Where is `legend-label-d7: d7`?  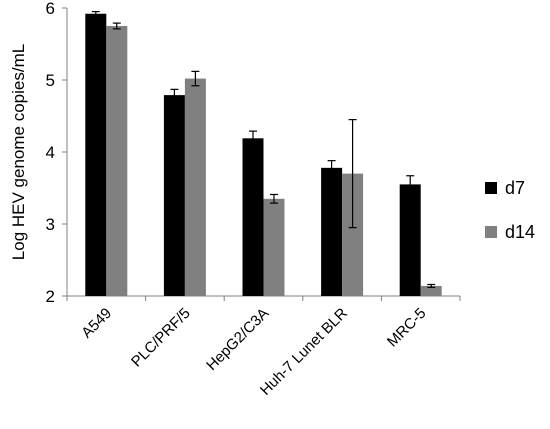 legend-label-d7: d7 is located at coordinates (515, 188).